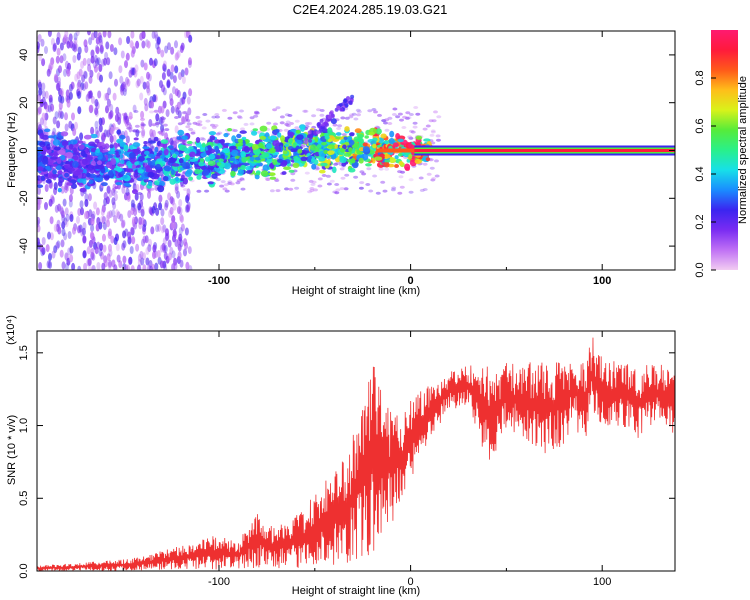 Image resolution: width=750 pixels, height=600 pixels. I want to click on colorbar-tick-label: 0.4, so click(700, 173).